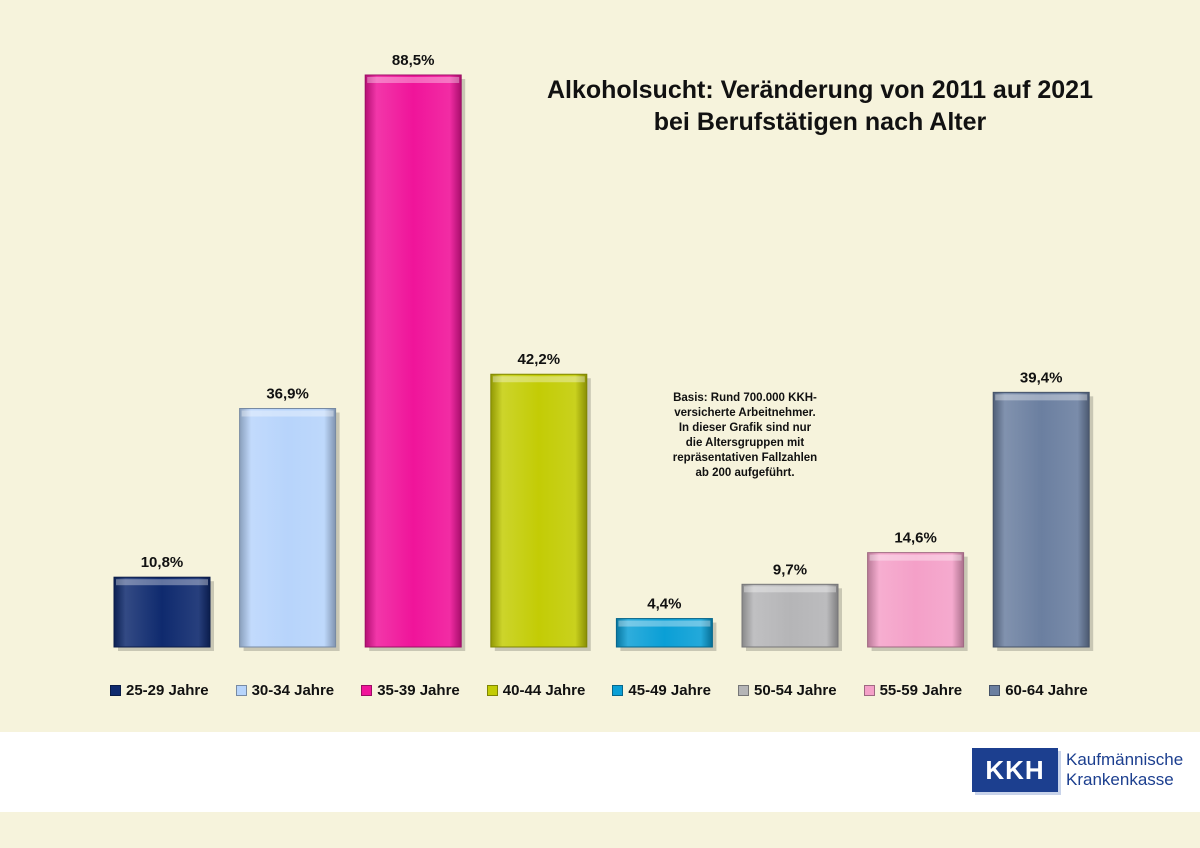 The image size is (1200, 848). I want to click on value-label-30-34-jahre: 36,9%, so click(287, 394).